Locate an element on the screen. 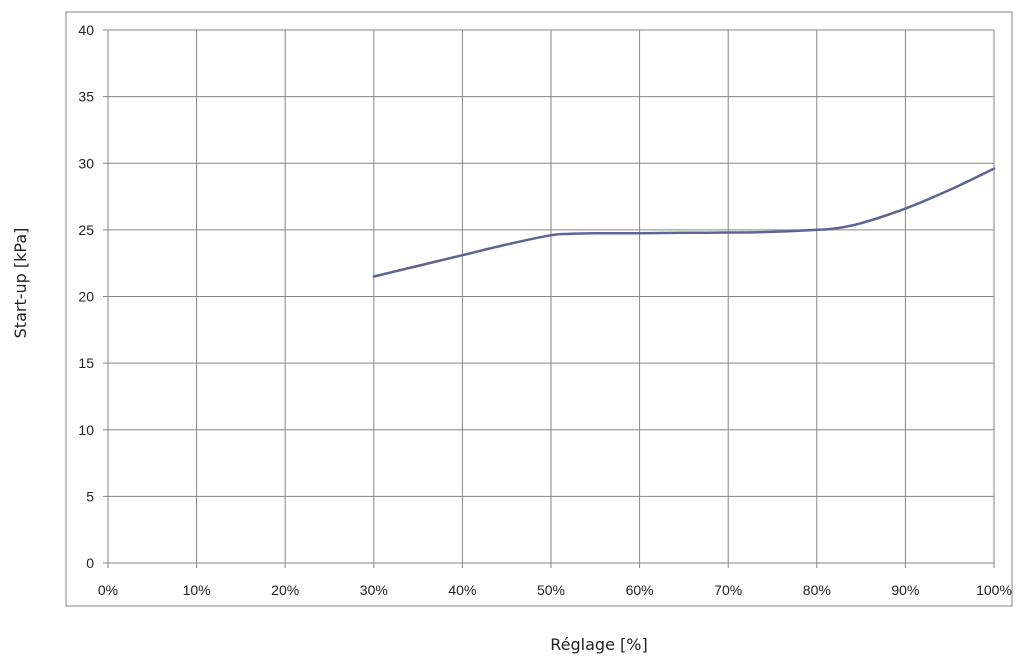 Image resolution: width=1016 pixels, height=656 pixels. y-tick-label: 10 is located at coordinates (86, 430).